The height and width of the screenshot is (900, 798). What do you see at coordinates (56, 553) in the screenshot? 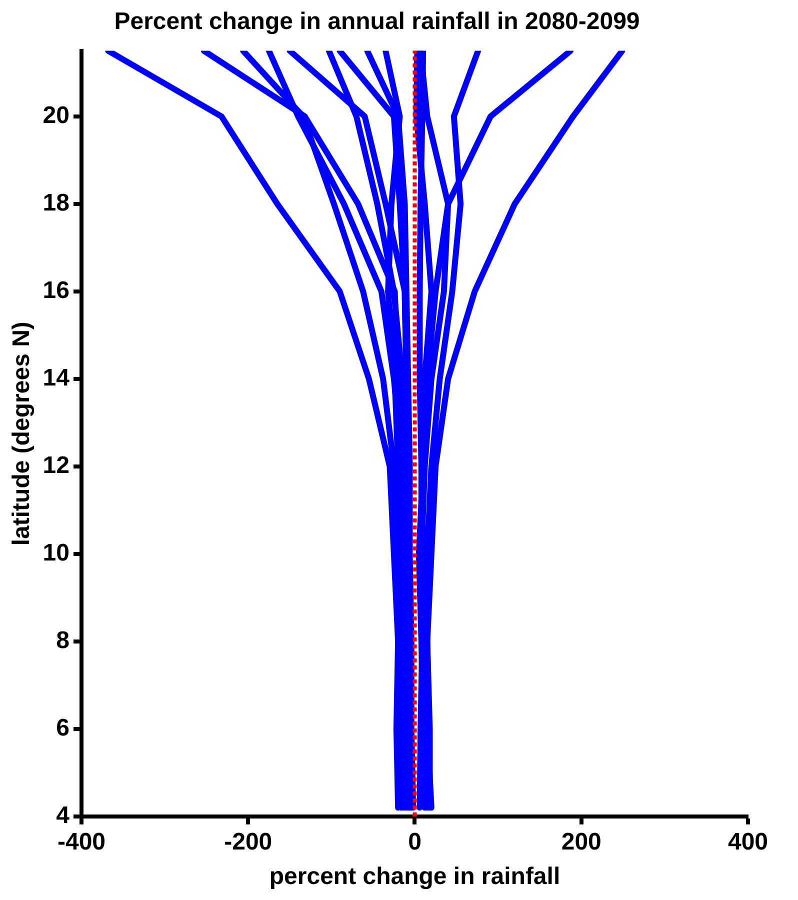
I see `y-tick-label: 10` at bounding box center [56, 553].